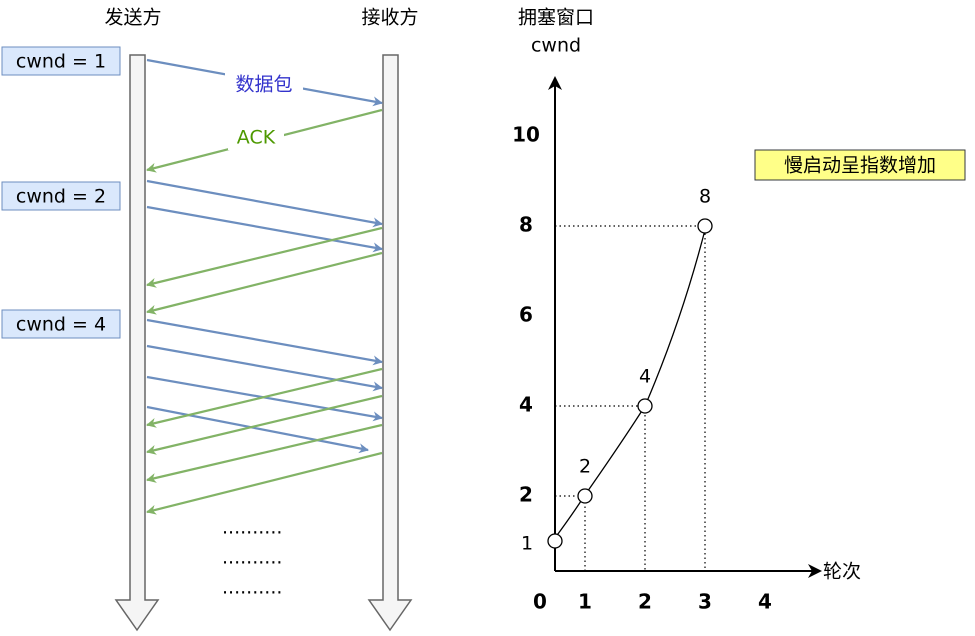 This screenshot has width=975, height=636. I want to click on x-axis-title: 轮次, so click(842, 572).